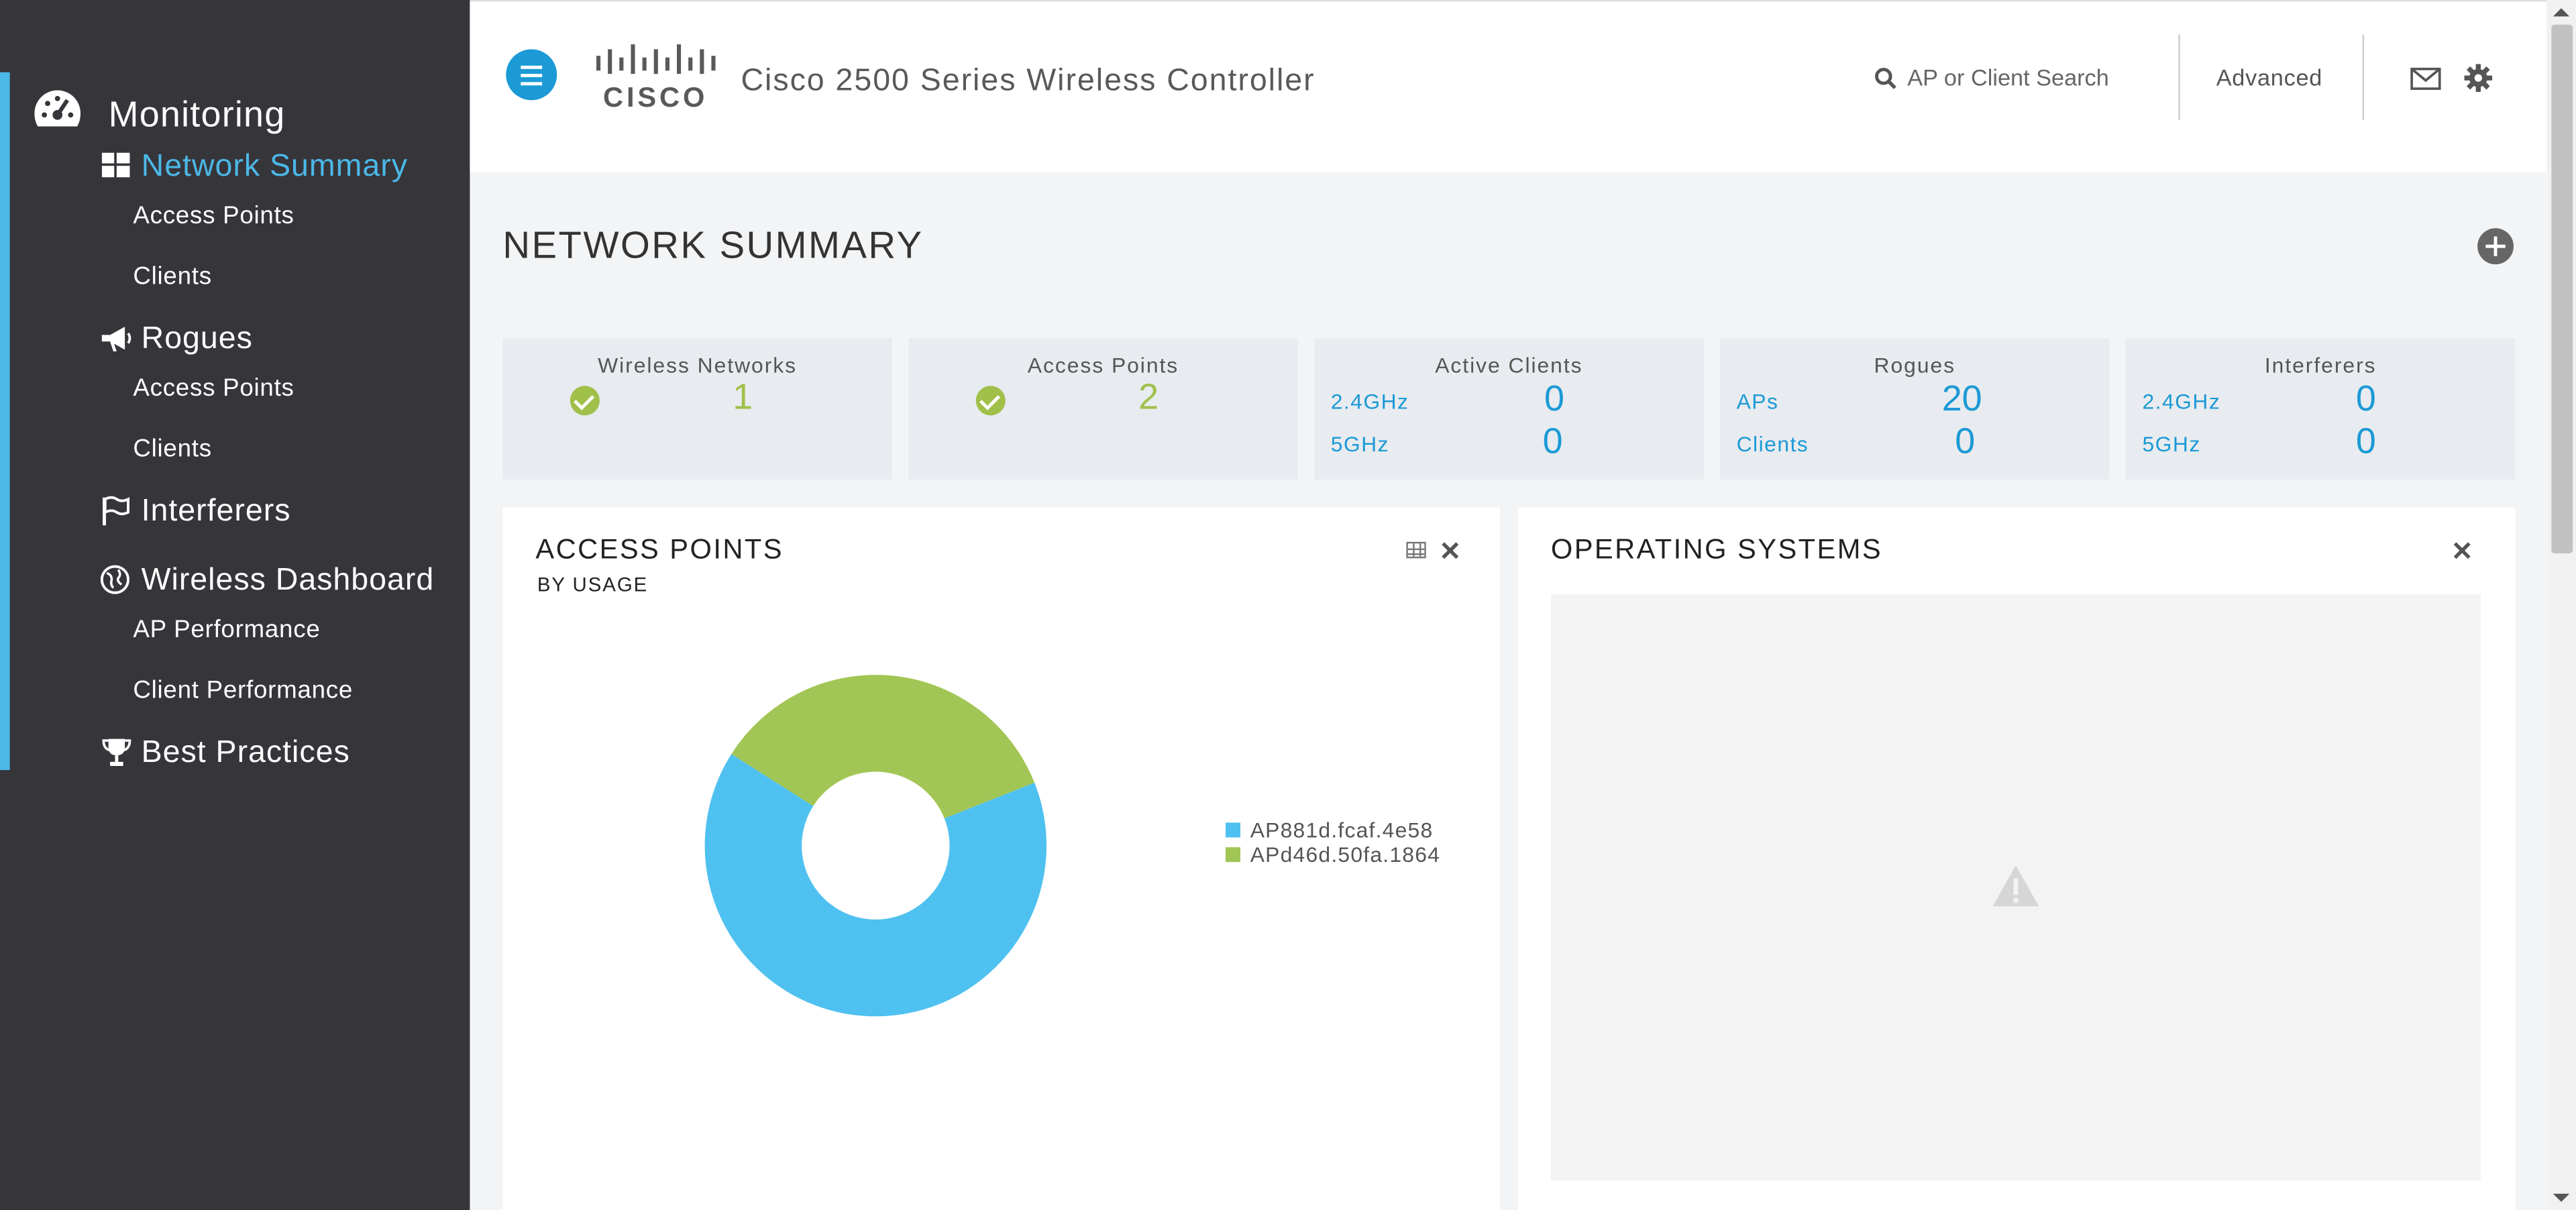 This screenshot has height=1210, width=2576. I want to click on tile-title: Interferers, so click(2320, 366).